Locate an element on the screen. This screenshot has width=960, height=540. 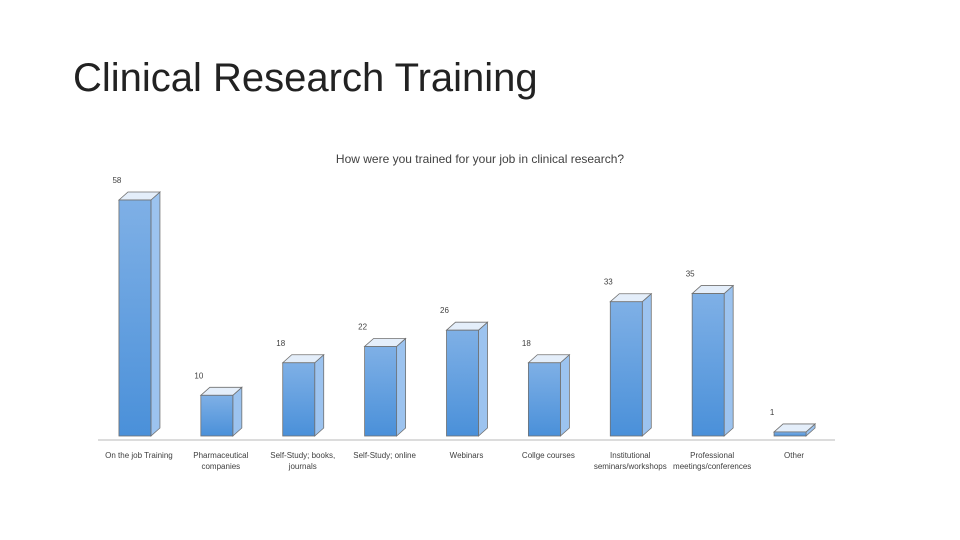
value-label-5: 26 is located at coordinates (444, 310).